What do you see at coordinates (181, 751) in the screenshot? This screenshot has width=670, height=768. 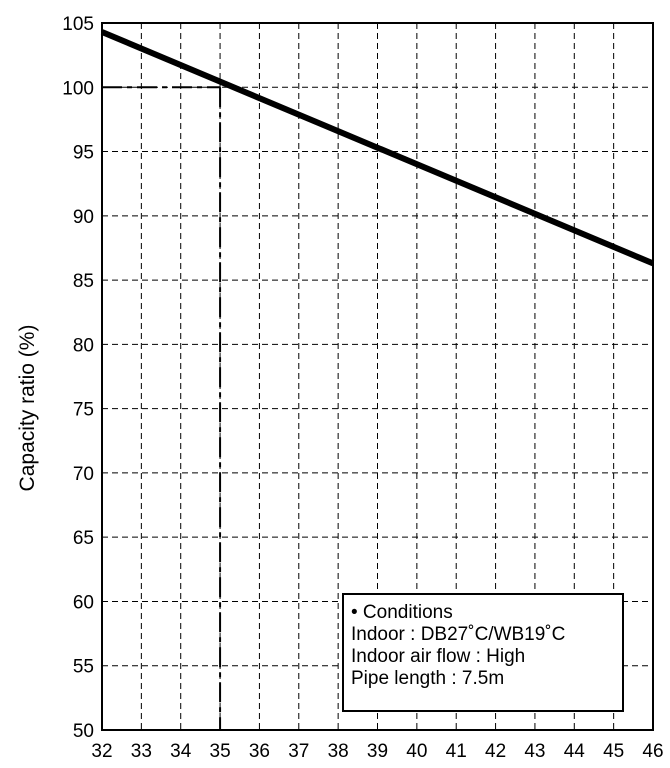 I see `x-tick-label: 34` at bounding box center [181, 751].